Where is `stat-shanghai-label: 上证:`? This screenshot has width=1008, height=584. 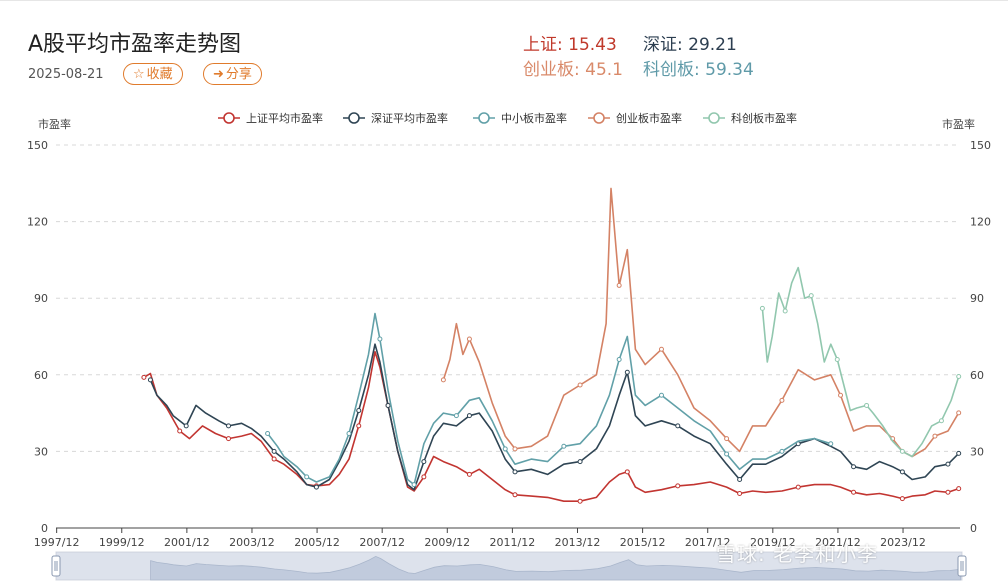
stat-shanghai-label: 上证: is located at coordinates (543, 45).